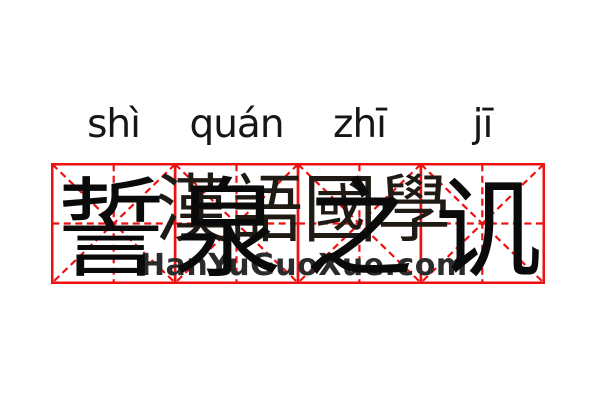 This screenshot has width=600, height=400. What do you see at coordinates (303, 210) in the screenshot?
I see `watermark-cjk-text: 漢語國學` at bounding box center [303, 210].